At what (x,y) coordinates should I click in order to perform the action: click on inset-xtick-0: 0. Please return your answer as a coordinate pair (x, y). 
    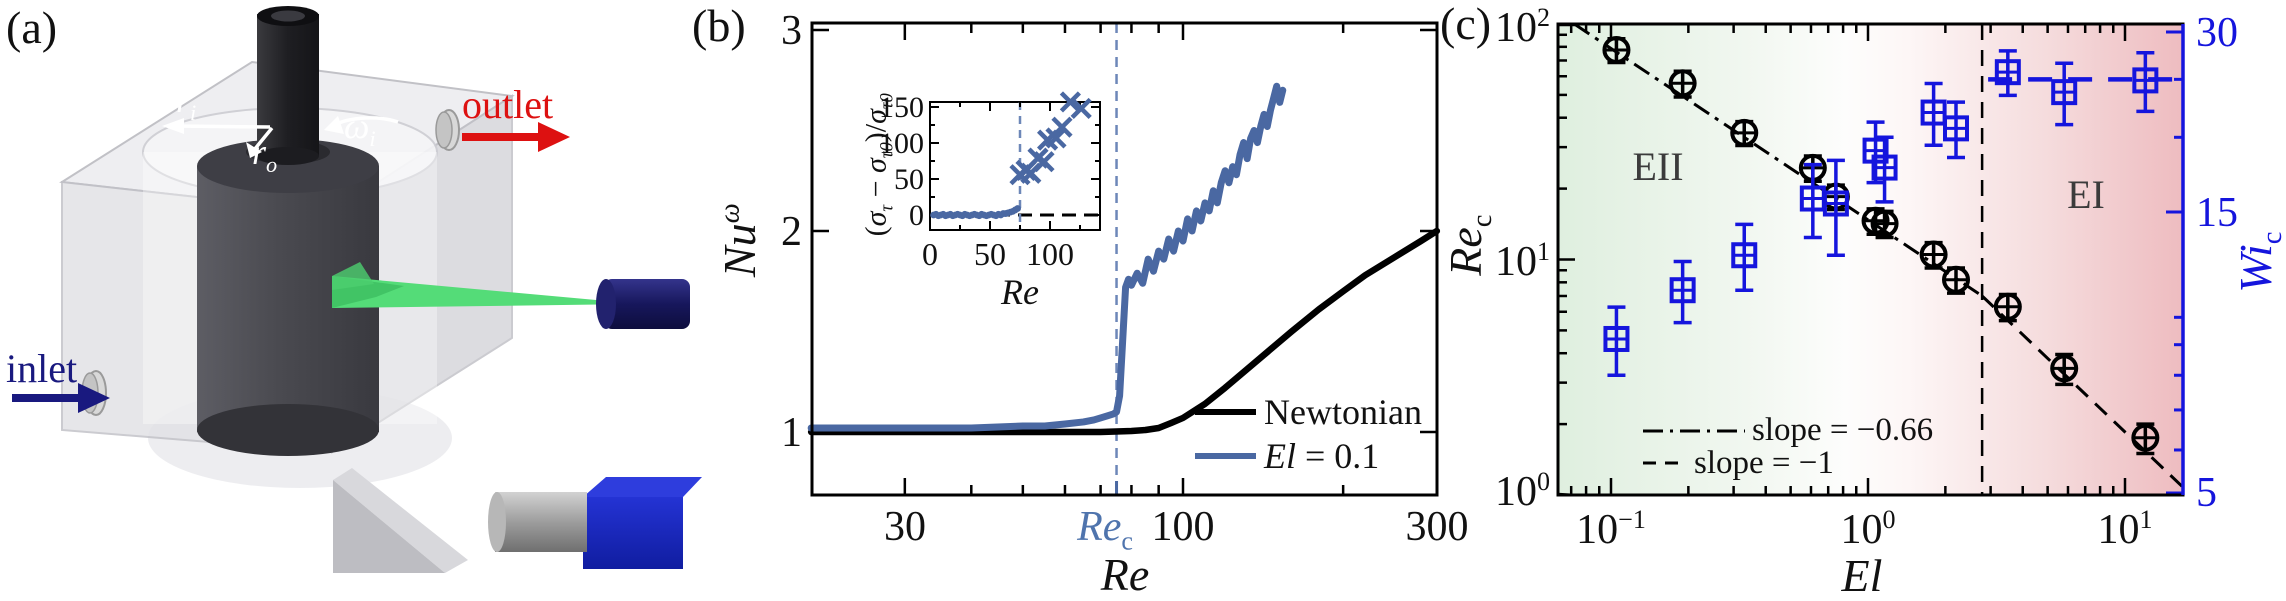
    Looking at the image, I should click on (930, 254).